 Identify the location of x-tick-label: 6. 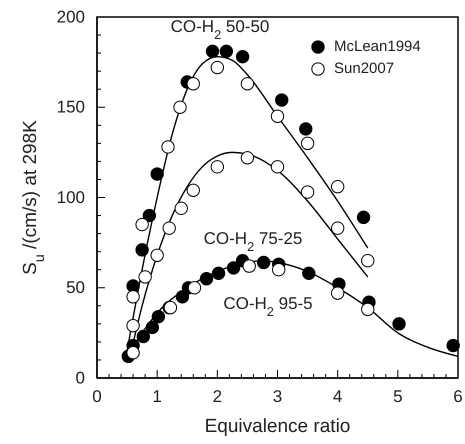
(458, 396).